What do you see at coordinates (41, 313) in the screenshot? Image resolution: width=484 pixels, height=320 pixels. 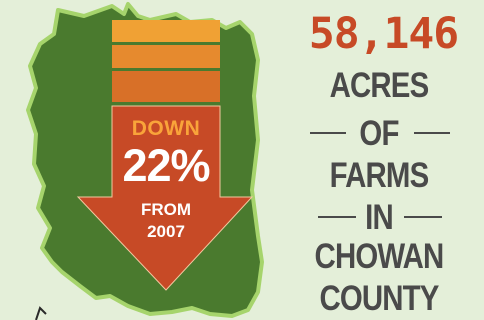 I see `inlet-line` at bounding box center [41, 313].